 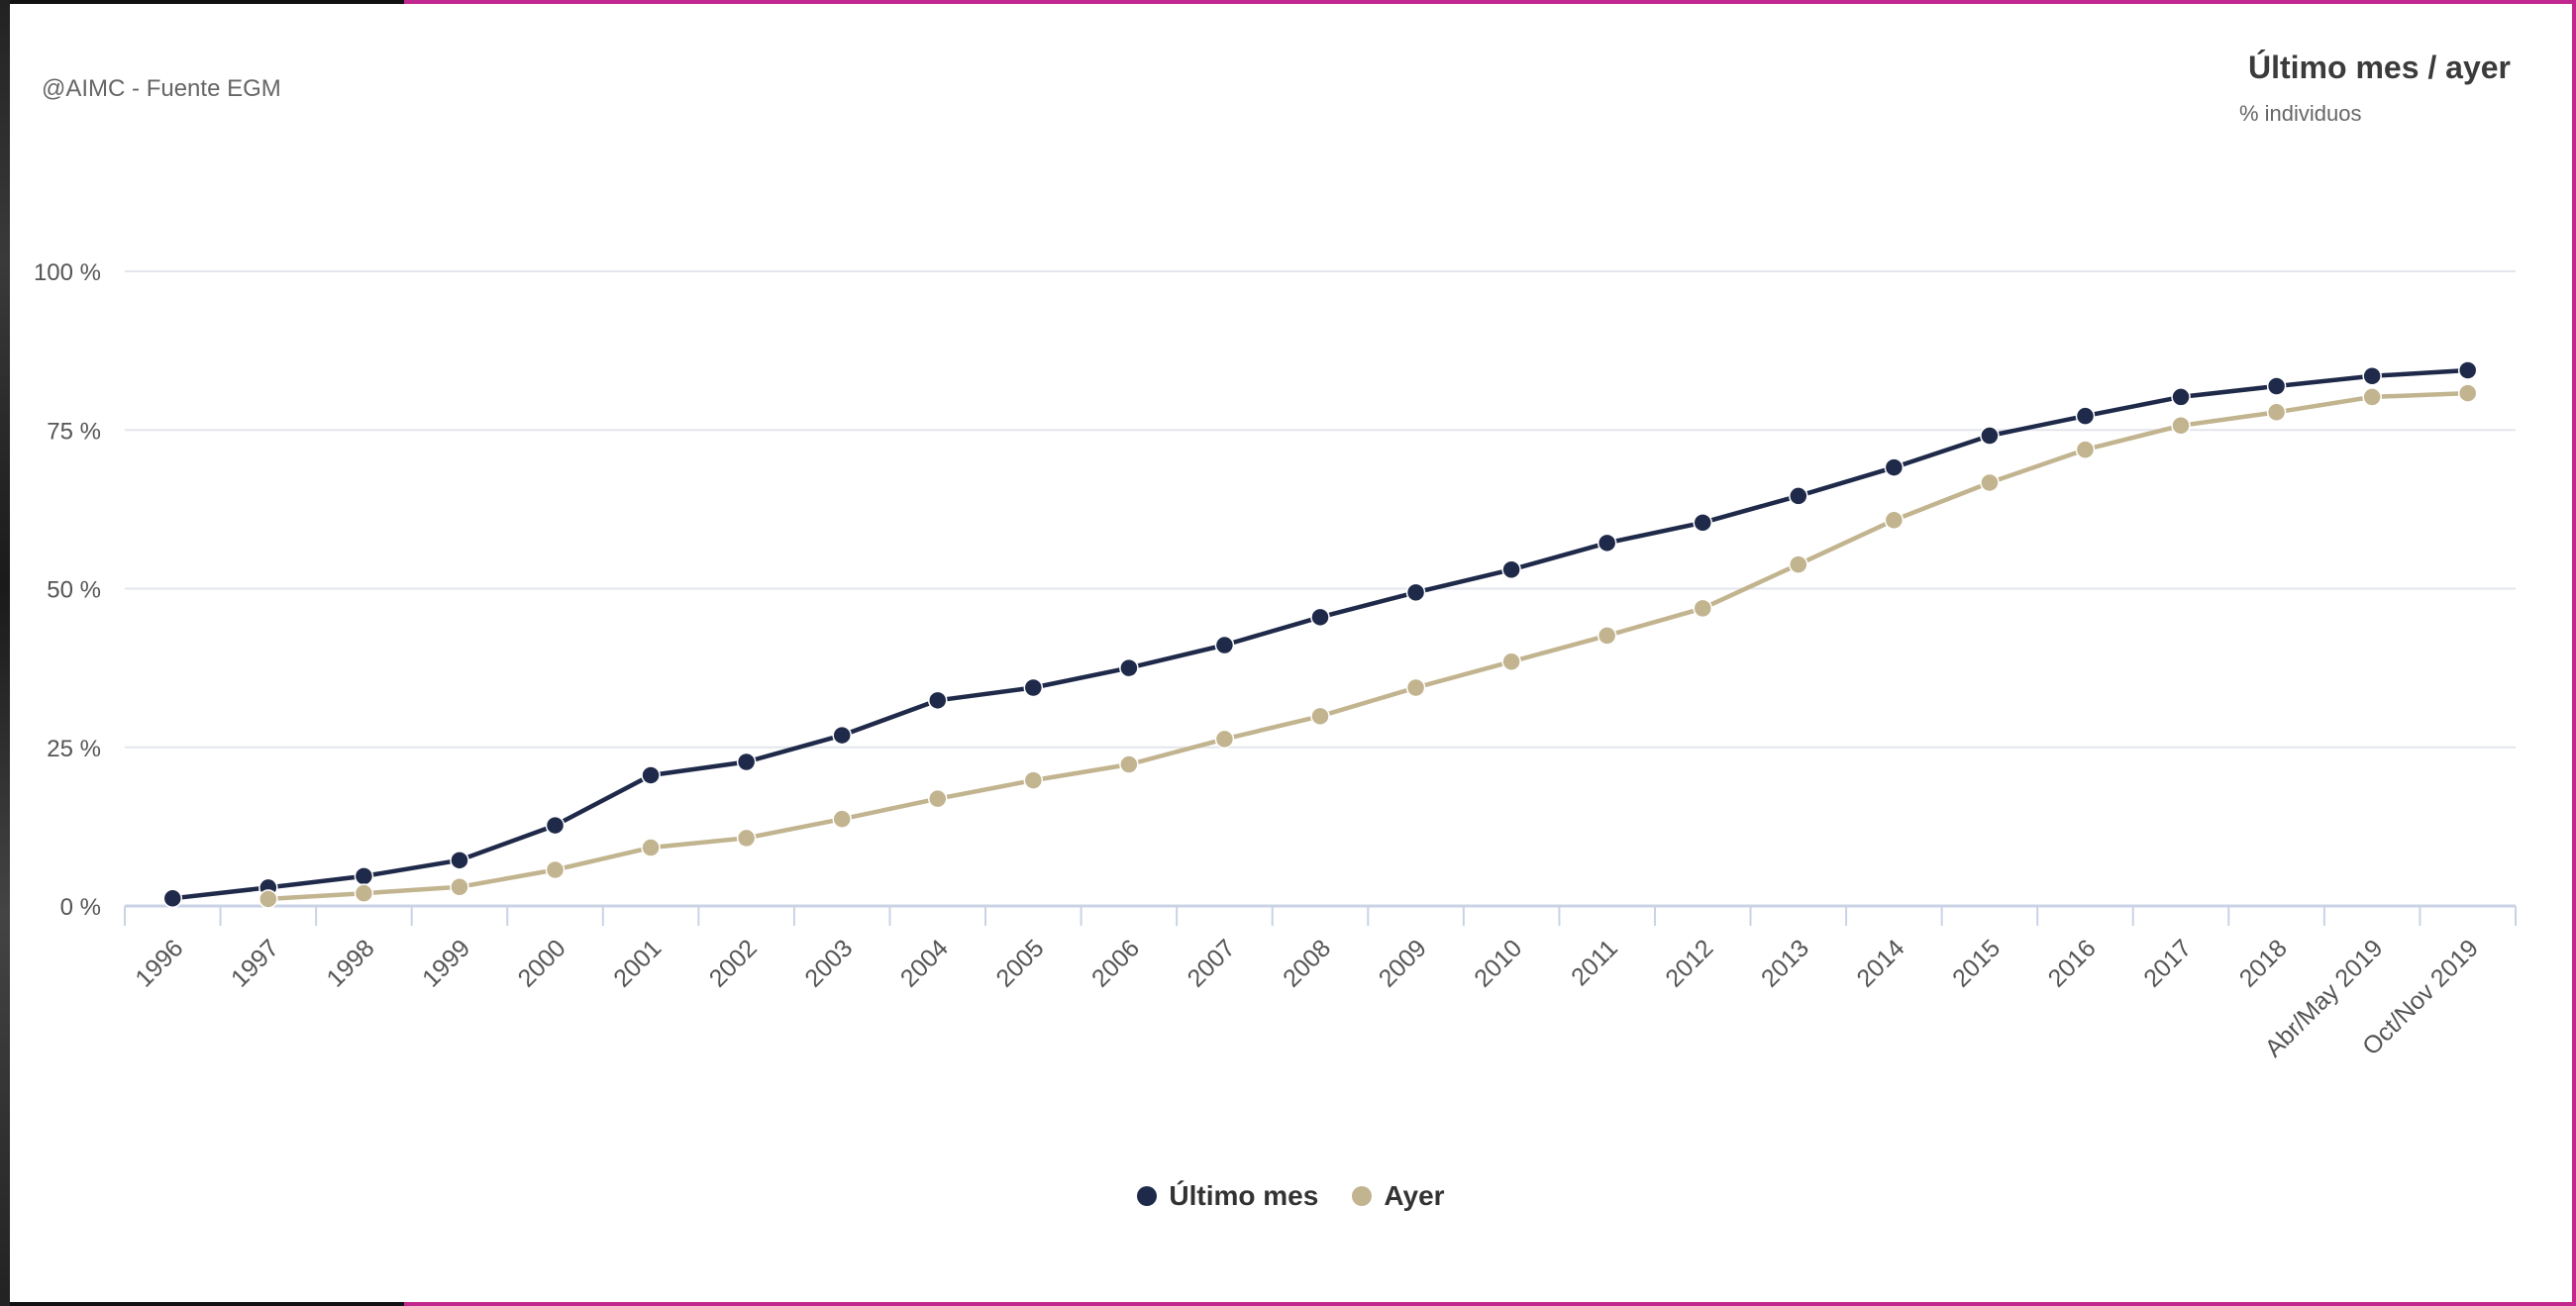 I want to click on x-tick-label: 2004, so click(x=924, y=963).